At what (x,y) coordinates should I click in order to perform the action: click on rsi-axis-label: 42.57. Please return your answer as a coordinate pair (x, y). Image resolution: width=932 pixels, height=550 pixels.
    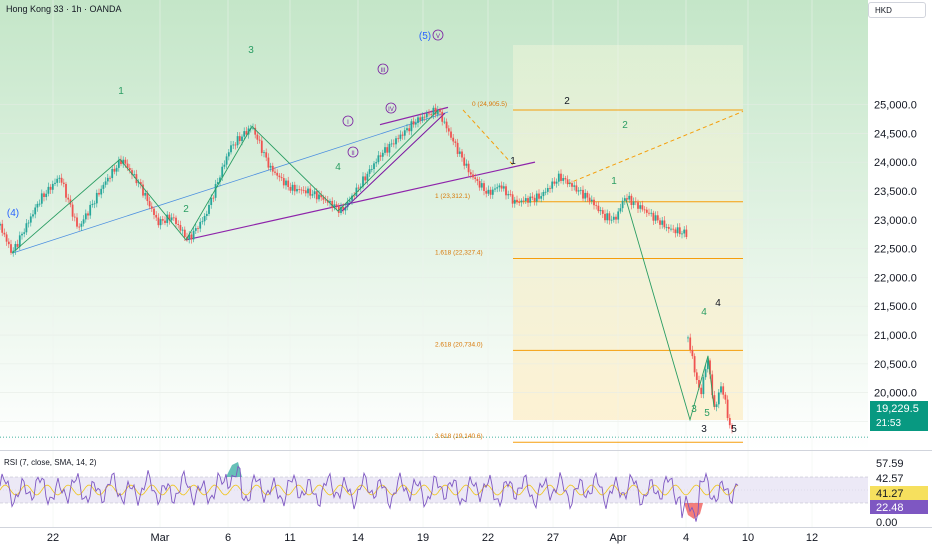
    Looking at the image, I should click on (890, 479).